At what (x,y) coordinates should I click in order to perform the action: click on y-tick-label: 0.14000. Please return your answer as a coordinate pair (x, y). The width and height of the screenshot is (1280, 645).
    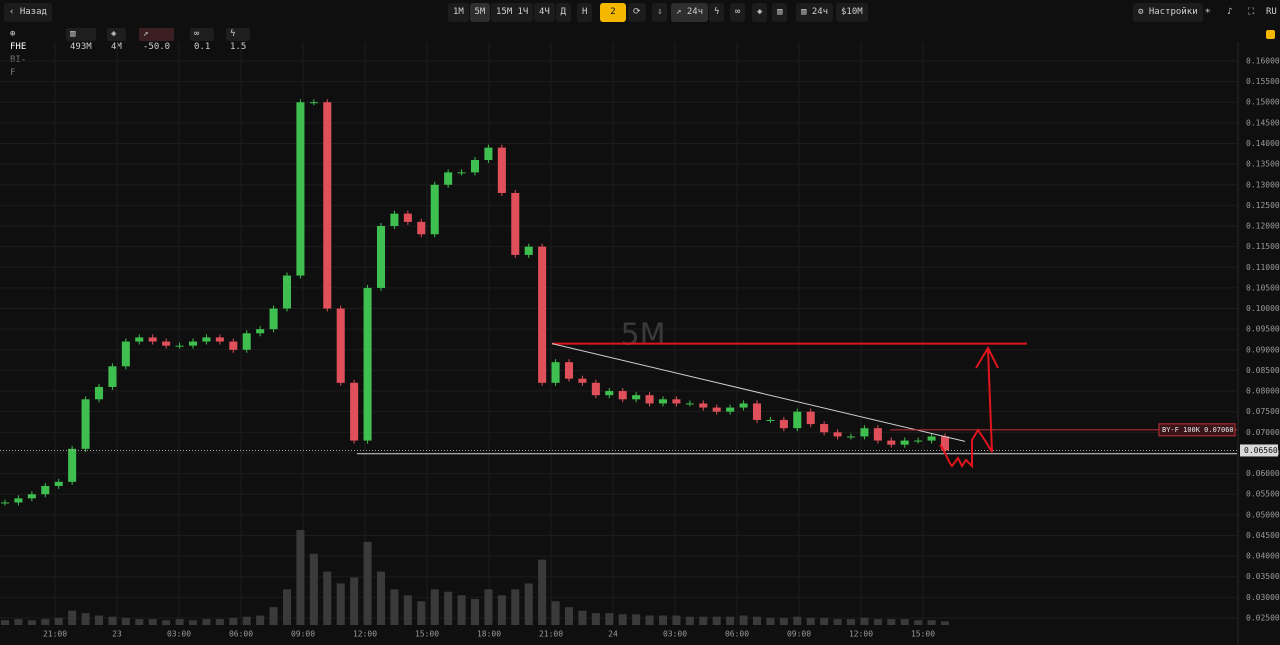
    Looking at the image, I should click on (1263, 143).